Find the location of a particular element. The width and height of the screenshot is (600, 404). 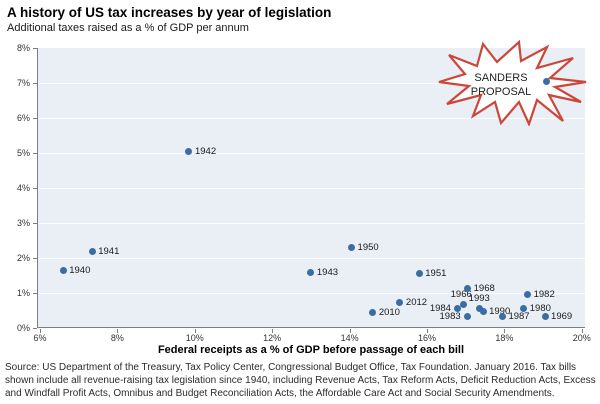

point-label-1966: 1966 is located at coordinates (461, 295).